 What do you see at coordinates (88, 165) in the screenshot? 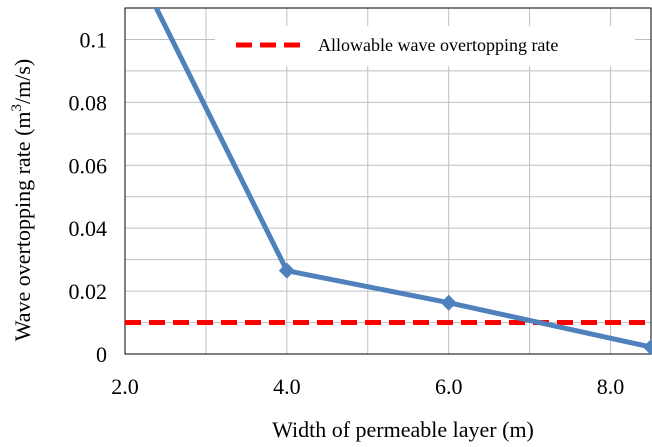
I see `y-tick-label: 0.06` at bounding box center [88, 165].